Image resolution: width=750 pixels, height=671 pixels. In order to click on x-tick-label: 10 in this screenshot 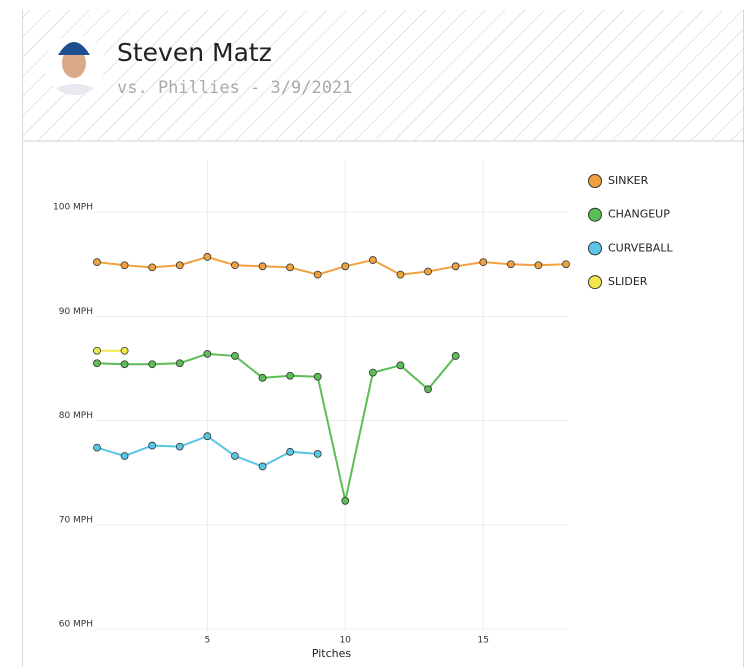, I will do `click(346, 641)`.